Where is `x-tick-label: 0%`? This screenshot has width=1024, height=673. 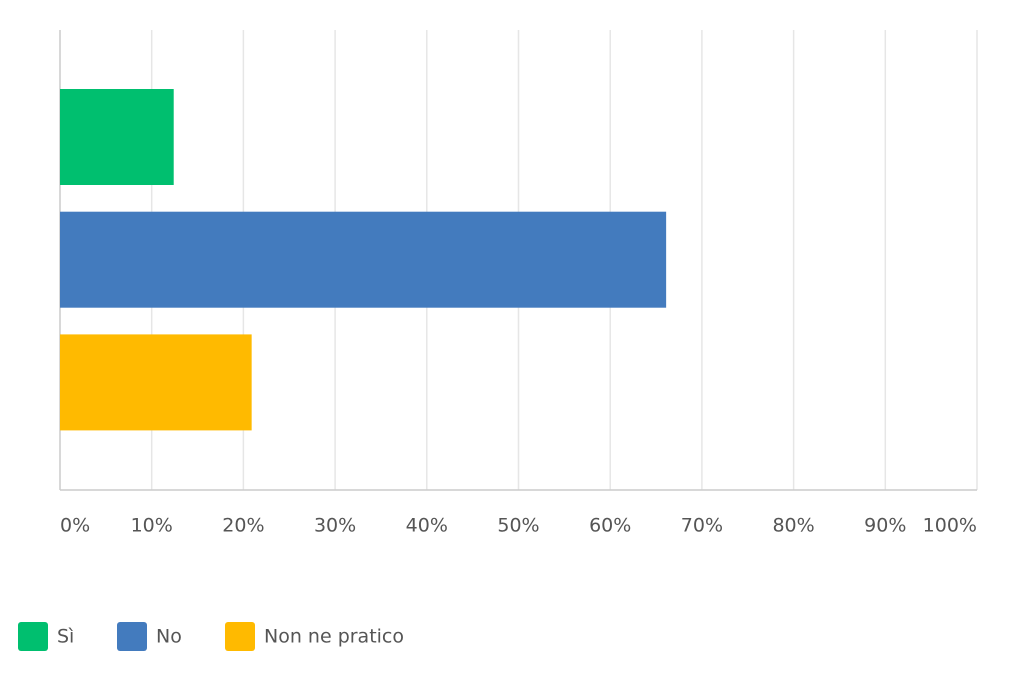
x-tick-label: 0% is located at coordinates (75, 526).